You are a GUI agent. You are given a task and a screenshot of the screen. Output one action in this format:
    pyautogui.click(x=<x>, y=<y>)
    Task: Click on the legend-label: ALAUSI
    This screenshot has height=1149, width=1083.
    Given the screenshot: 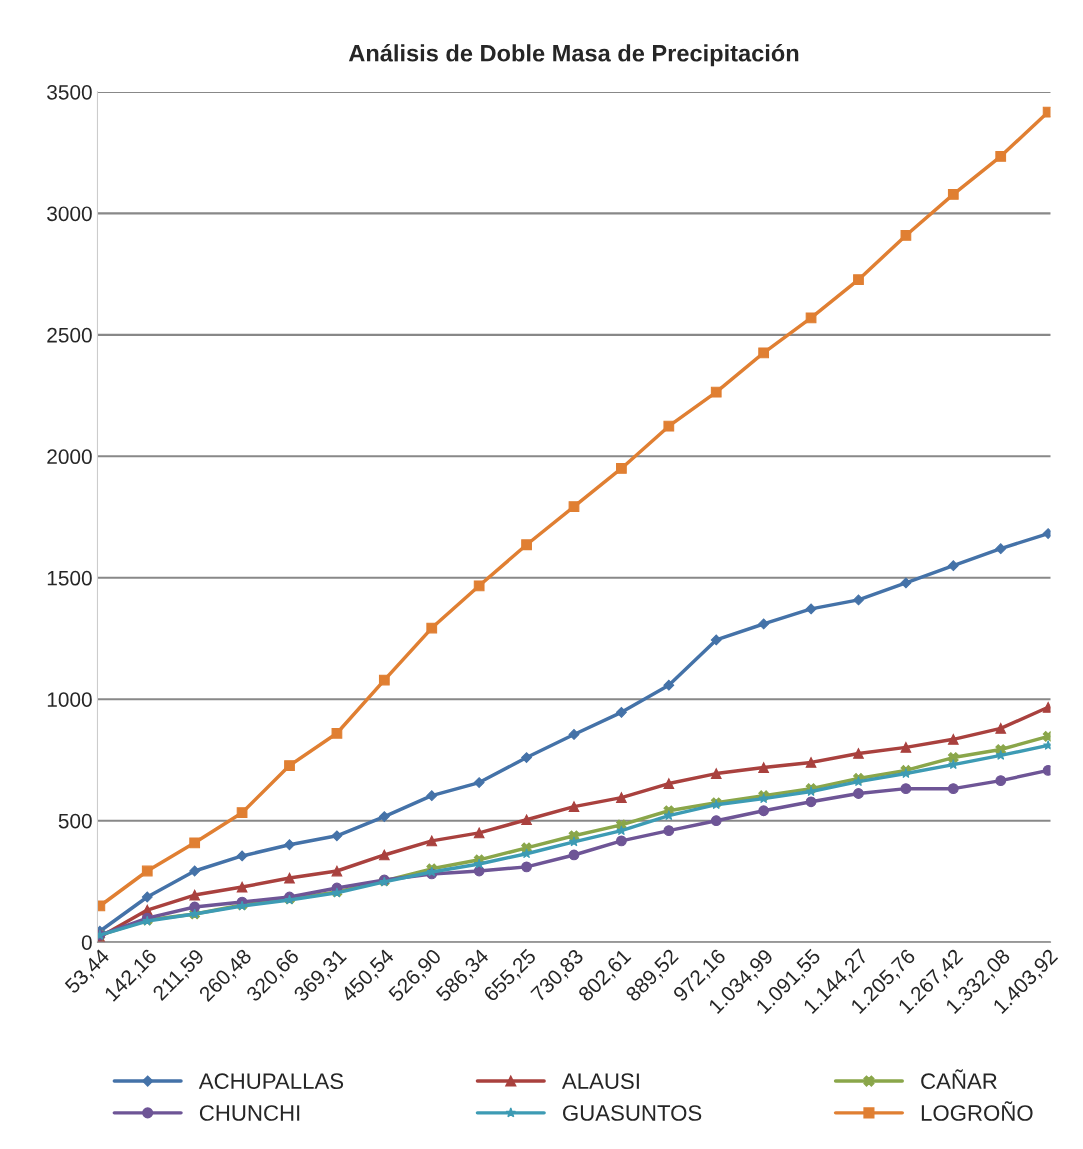 What is the action you would take?
    pyautogui.click(x=600, y=1081)
    